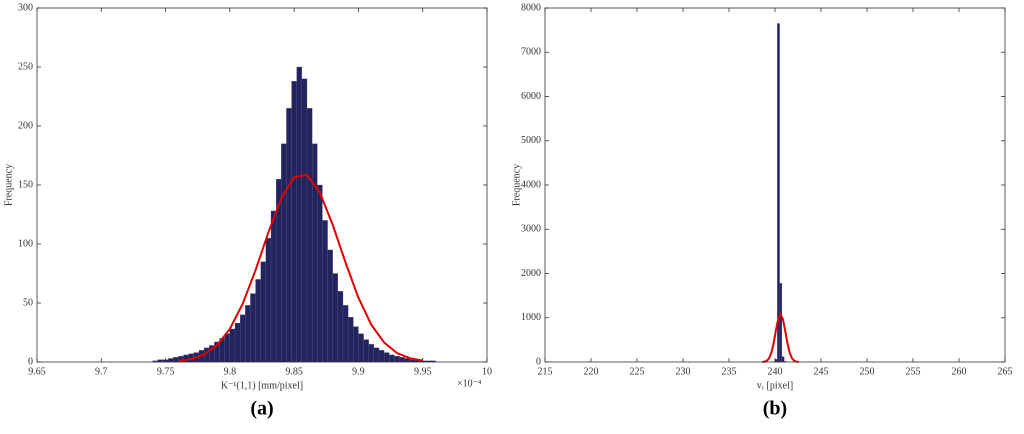 Image resolution: width=1024 pixels, height=434 pixels. Describe the element at coordinates (166, 371) in the screenshot. I see `x-tick-label: 9.75` at that location.